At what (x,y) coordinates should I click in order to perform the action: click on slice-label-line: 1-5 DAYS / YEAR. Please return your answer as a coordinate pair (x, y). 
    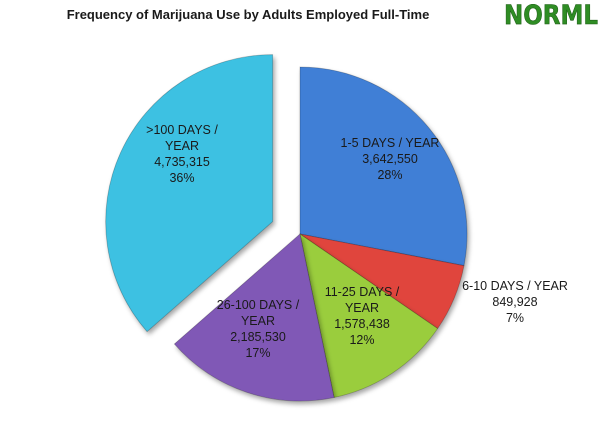
    Looking at the image, I should click on (390, 143).